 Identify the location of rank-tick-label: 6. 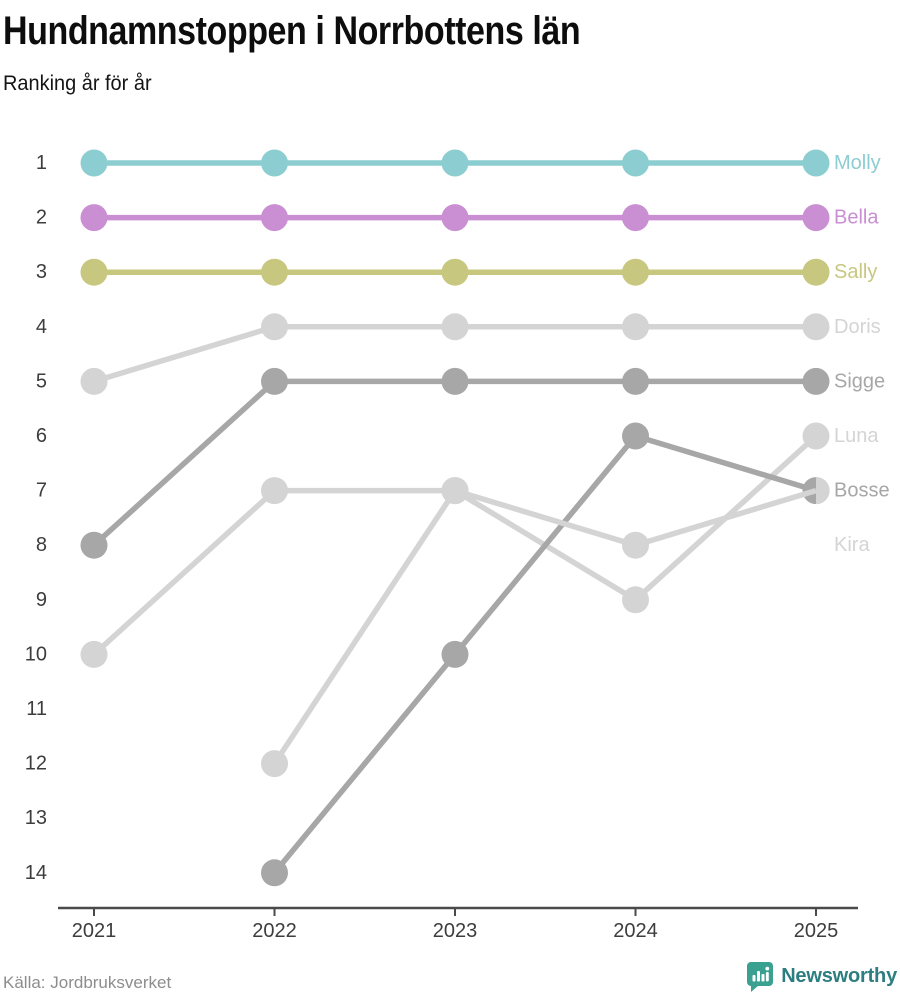
(41, 436).